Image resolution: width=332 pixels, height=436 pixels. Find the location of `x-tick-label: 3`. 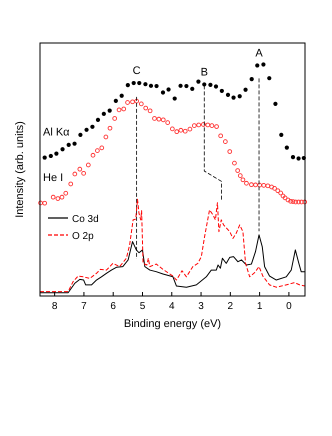

x-tick-label: 3 is located at coordinates (201, 306).